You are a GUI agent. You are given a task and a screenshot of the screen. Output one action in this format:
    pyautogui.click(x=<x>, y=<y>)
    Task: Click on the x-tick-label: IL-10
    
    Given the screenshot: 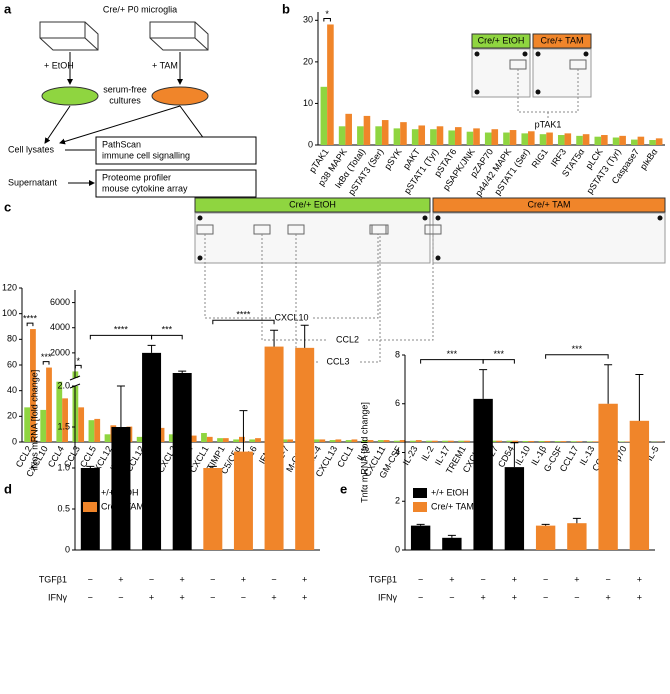 What is the action you would take?
    pyautogui.click(x=522, y=455)
    